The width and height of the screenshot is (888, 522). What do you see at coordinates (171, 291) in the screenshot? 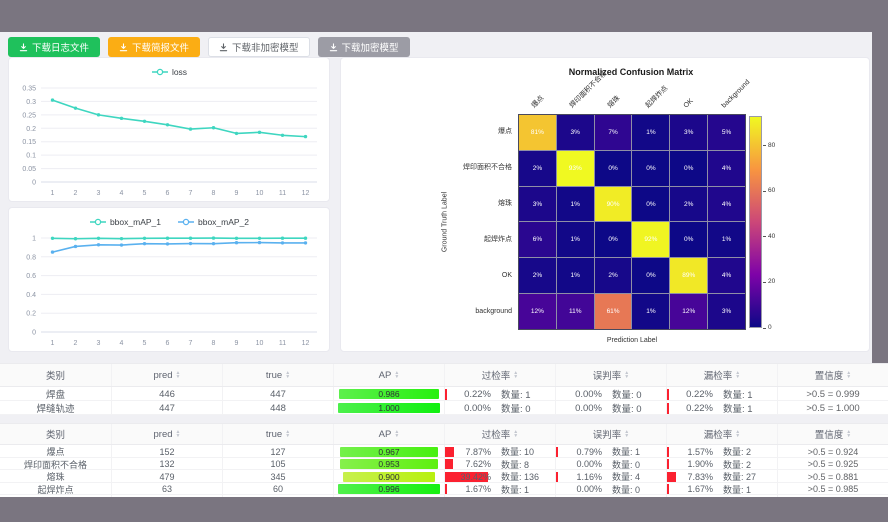
I see `bbox-chart-plot: 00.20.40.60.811 2 3 4 5 6 7 8 9 10 11 12` at bounding box center [171, 291].